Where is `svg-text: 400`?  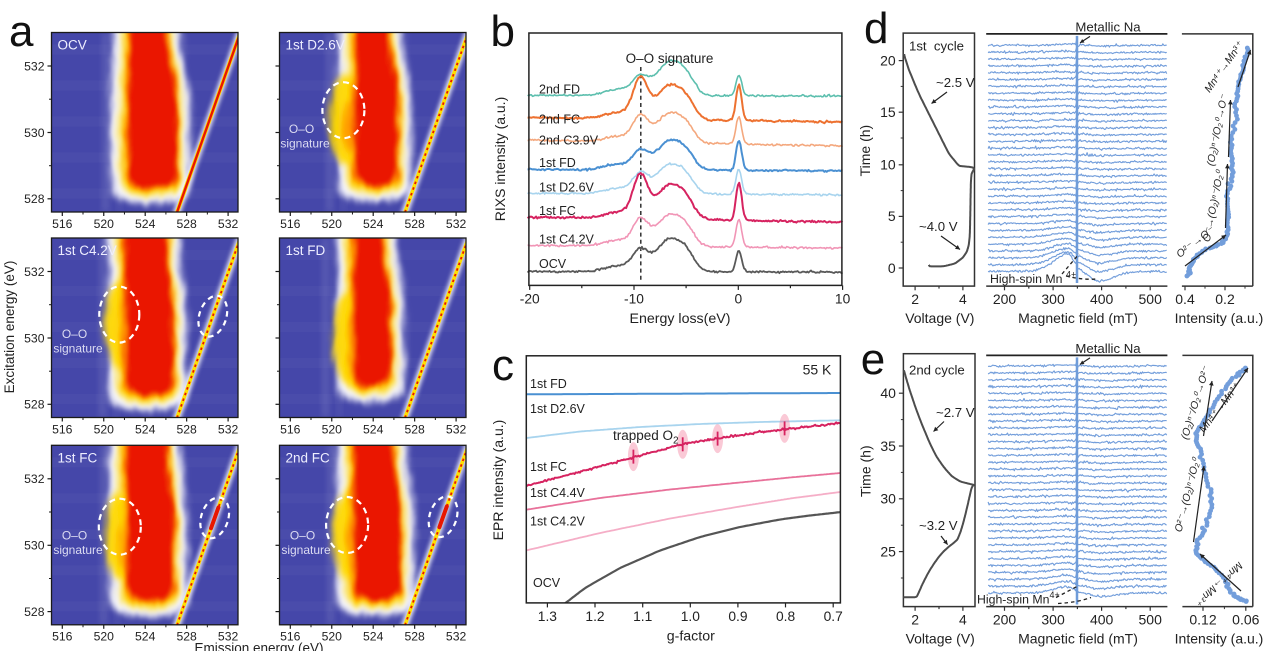
svg-text: 400 is located at coordinates (1102, 299).